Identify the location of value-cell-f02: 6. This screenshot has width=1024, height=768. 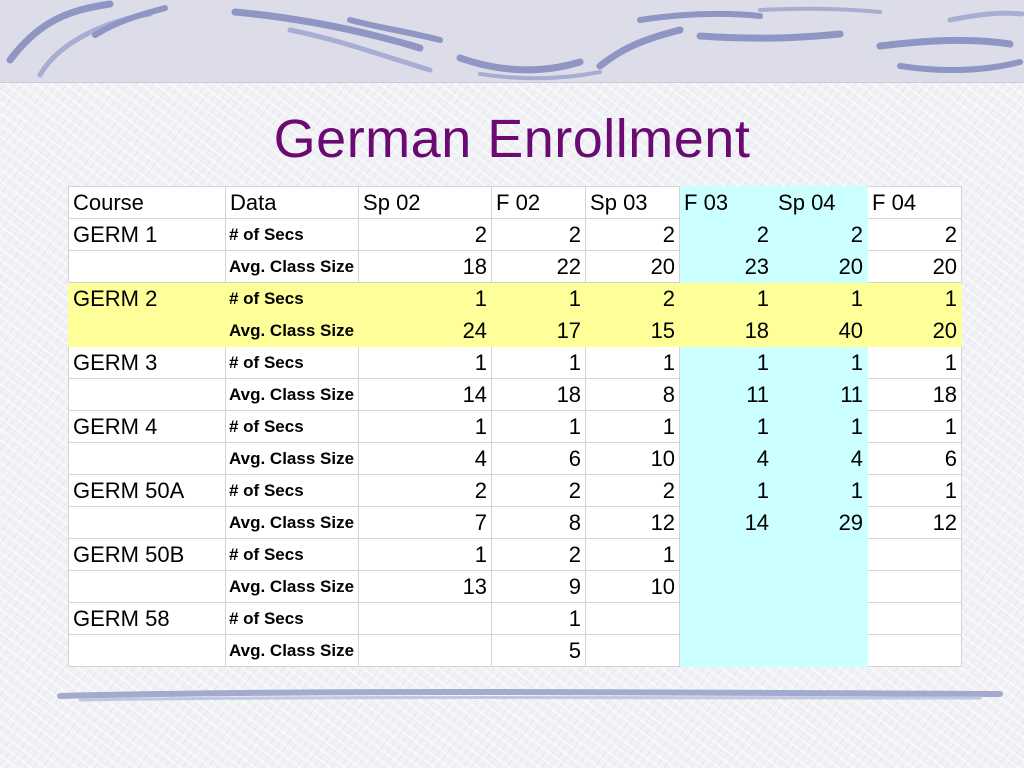
(539, 458).